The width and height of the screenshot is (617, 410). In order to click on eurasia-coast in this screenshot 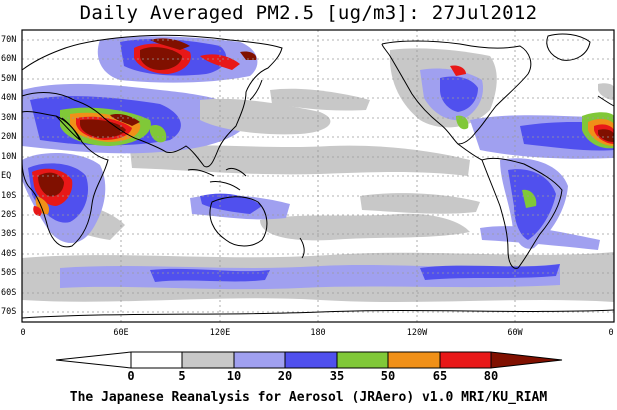, I will do `click(152, 101)`.